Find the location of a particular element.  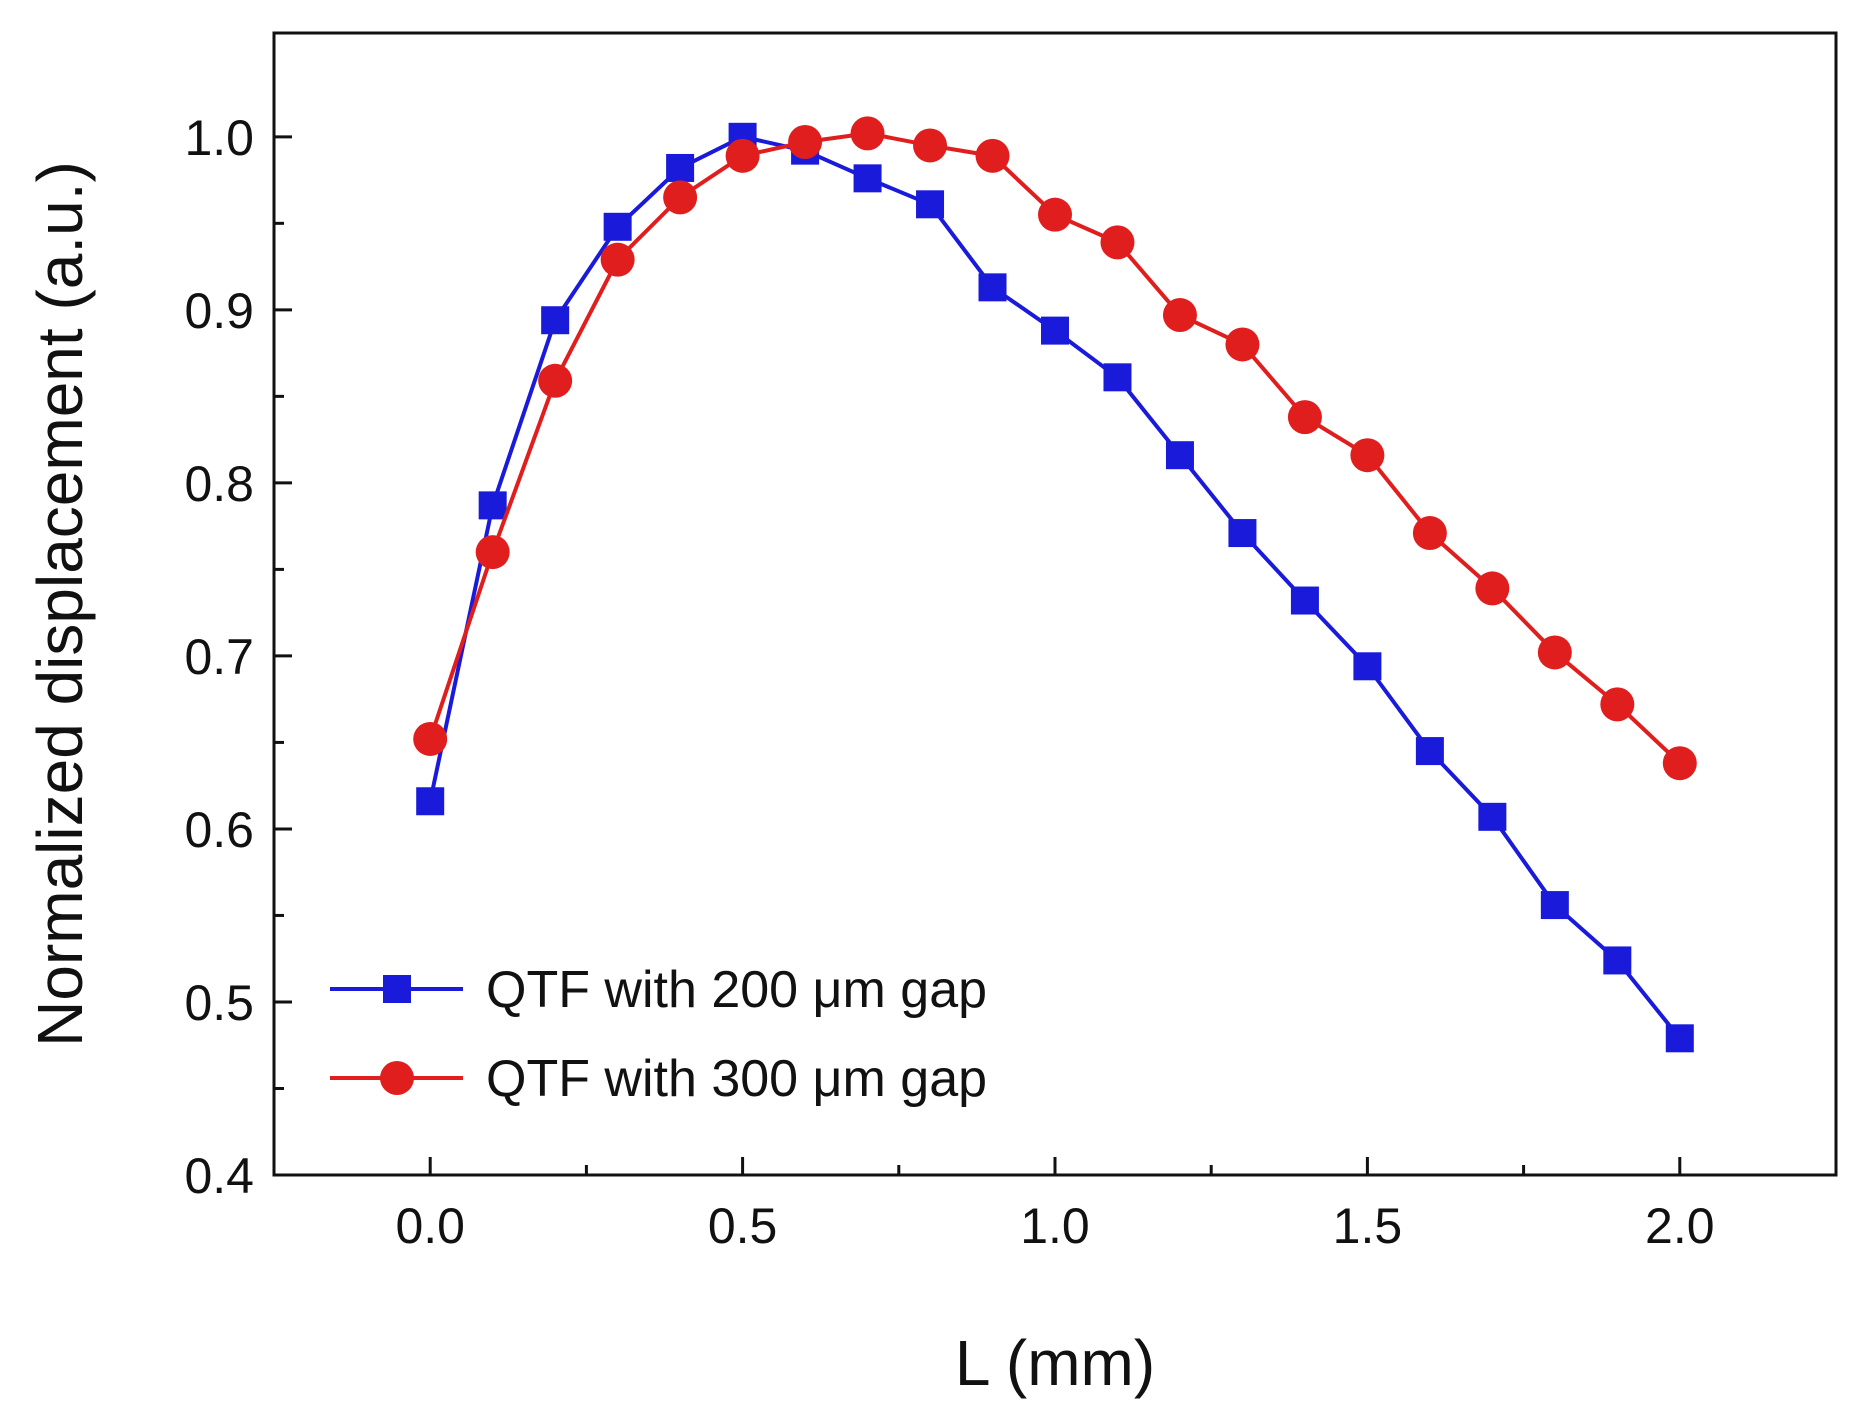

y-axis-ticks is located at coordinates (283, 656).